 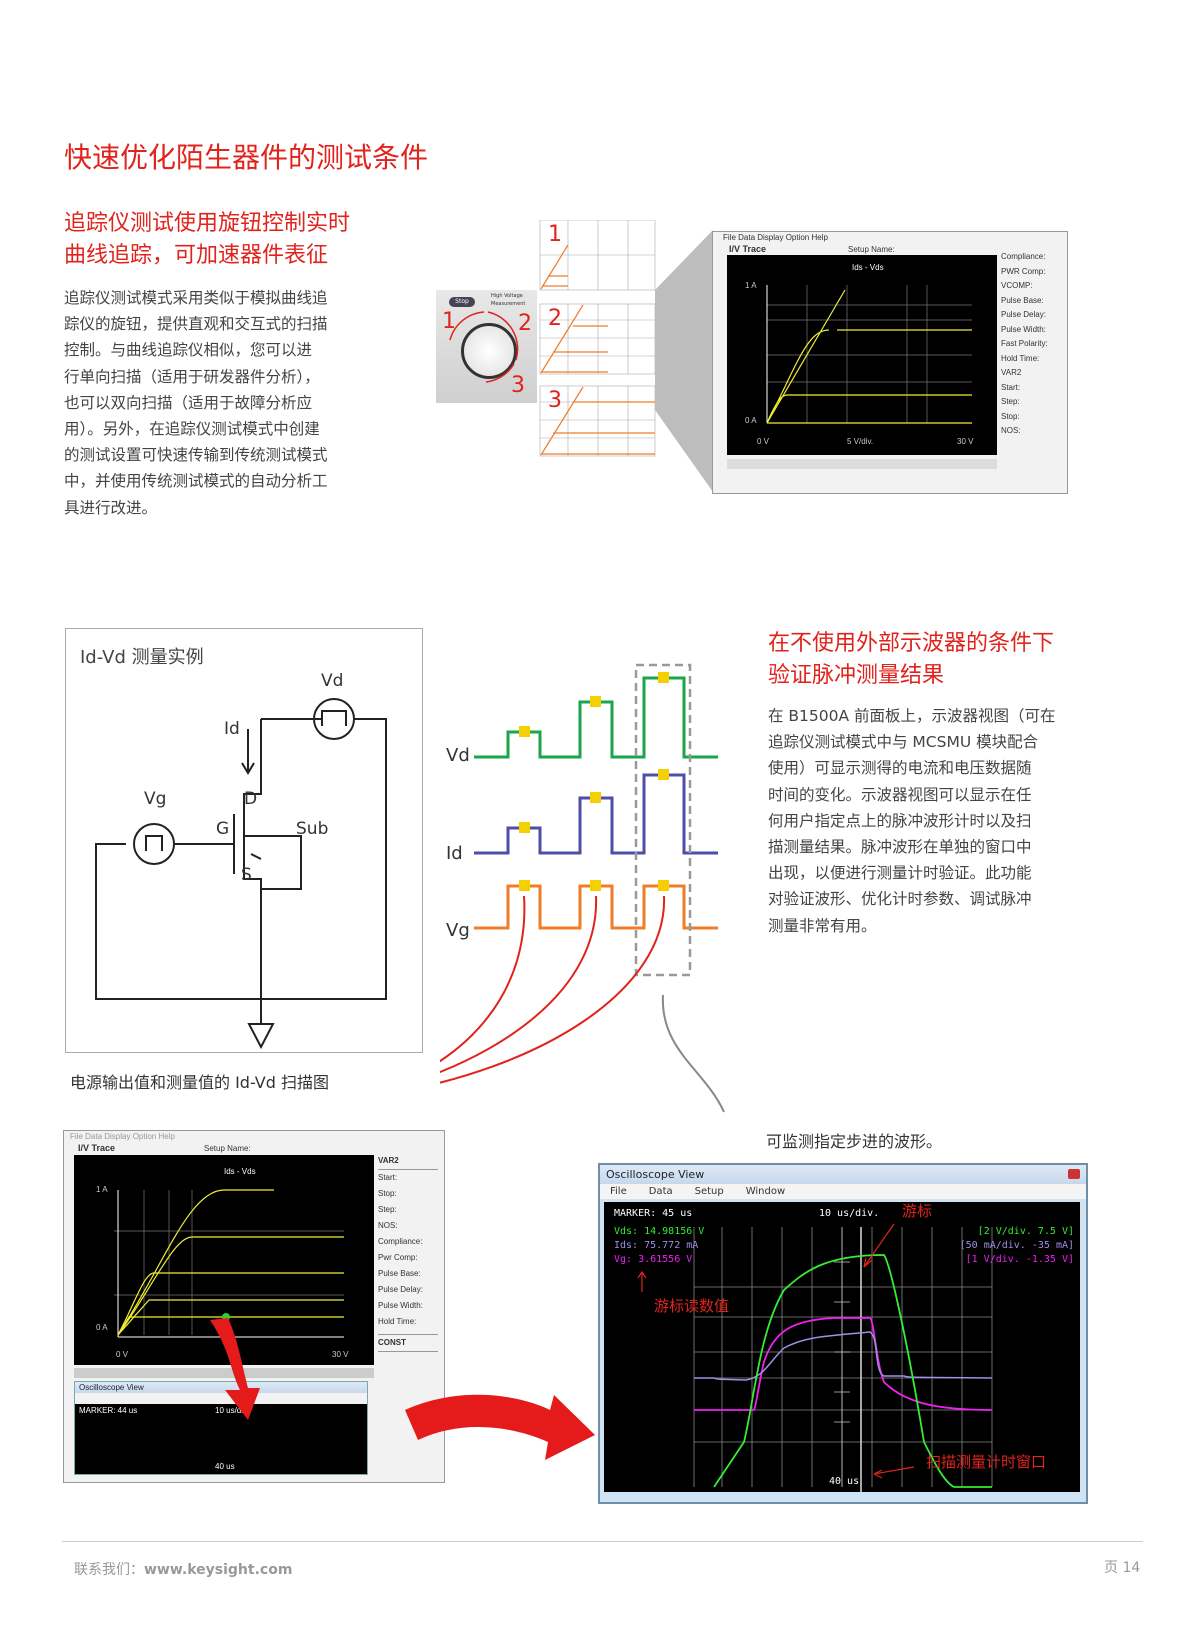 I want to click on toolbar, so click(x=862, y=464).